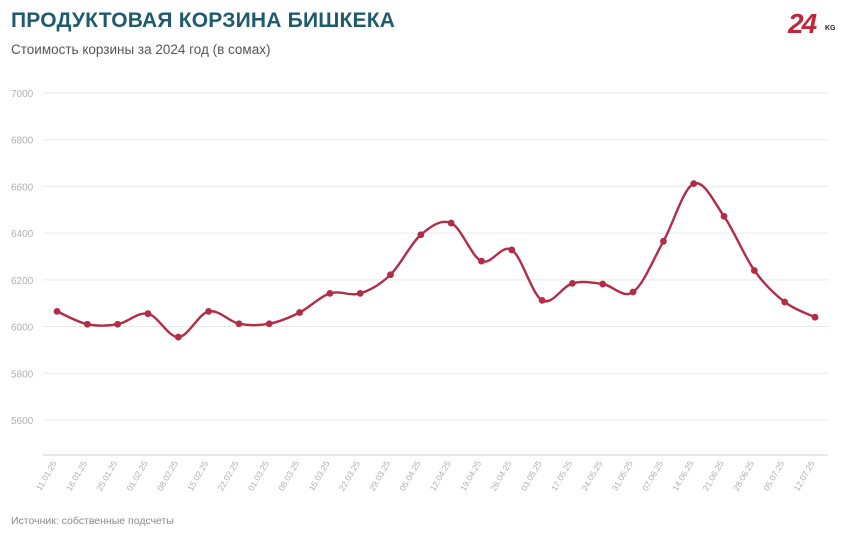 Image resolution: width=850 pixels, height=541 pixels. I want to click on y-tick-label: 5600, so click(22, 421).